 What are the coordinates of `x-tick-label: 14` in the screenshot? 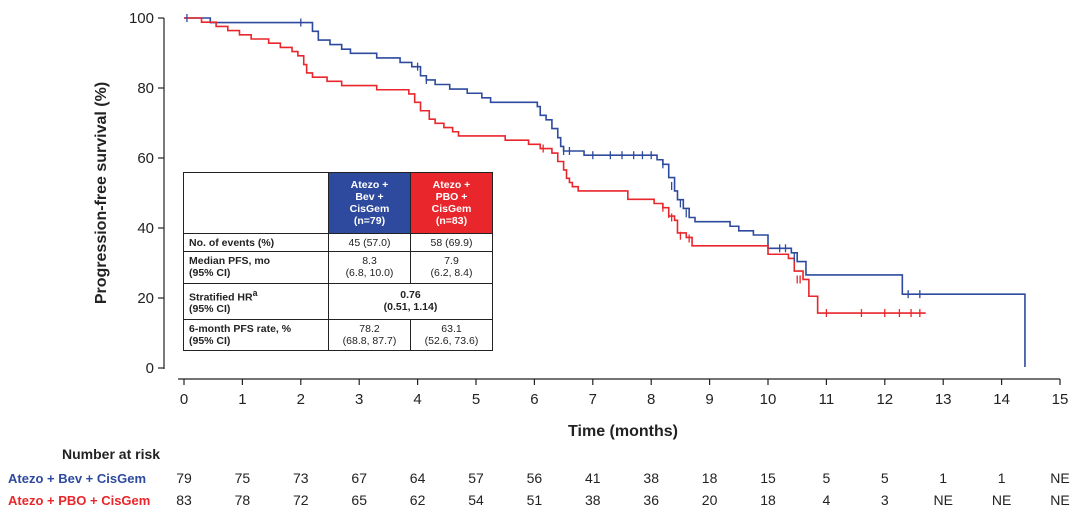 It's located at (1001, 399).